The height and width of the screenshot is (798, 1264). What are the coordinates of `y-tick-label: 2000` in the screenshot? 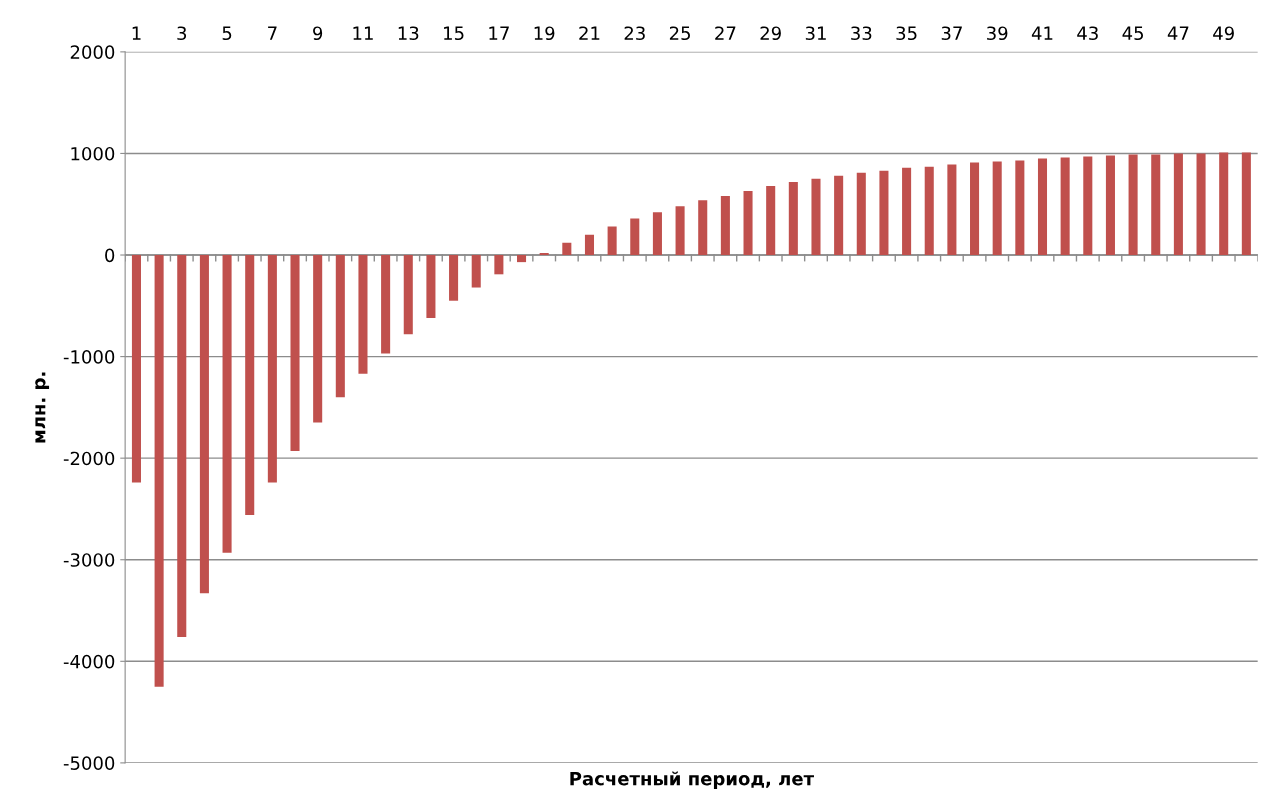 It's located at (92, 52).